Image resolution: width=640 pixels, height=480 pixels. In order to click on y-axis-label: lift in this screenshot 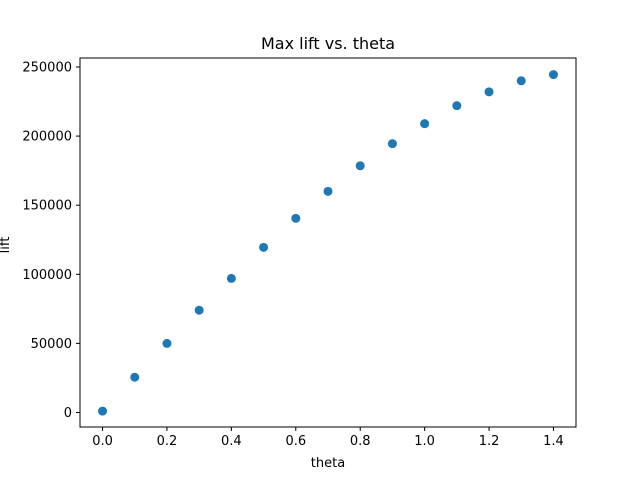, I will do `click(6, 245)`.